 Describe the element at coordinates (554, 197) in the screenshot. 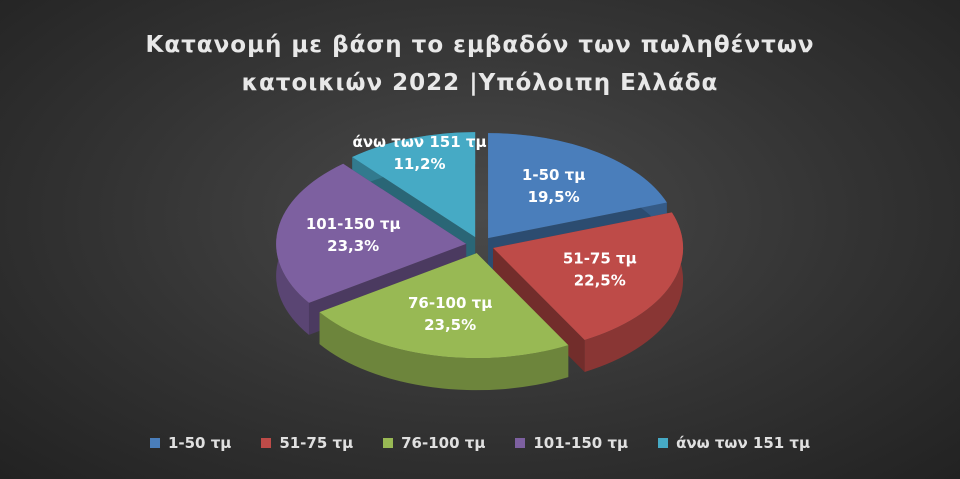

I see `data-label: 19,5%` at that location.